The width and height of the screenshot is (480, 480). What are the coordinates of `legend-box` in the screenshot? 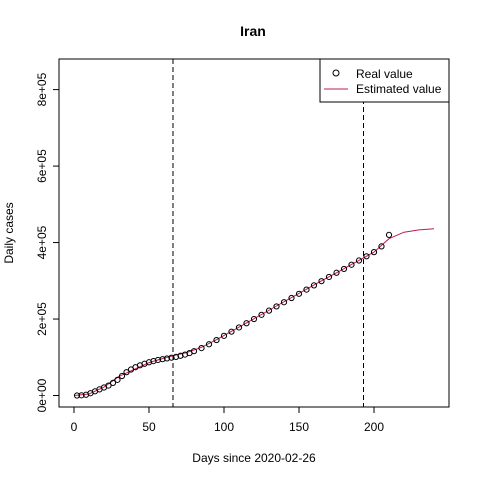 It's located at (384, 80).